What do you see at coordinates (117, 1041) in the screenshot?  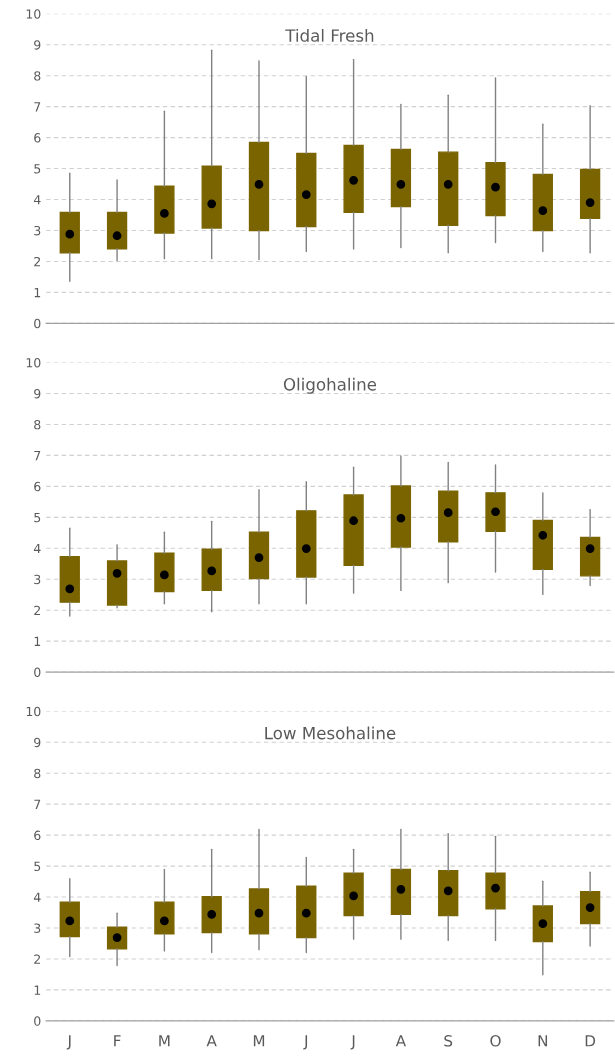 I see `x-tick-label: F` at bounding box center [117, 1041].